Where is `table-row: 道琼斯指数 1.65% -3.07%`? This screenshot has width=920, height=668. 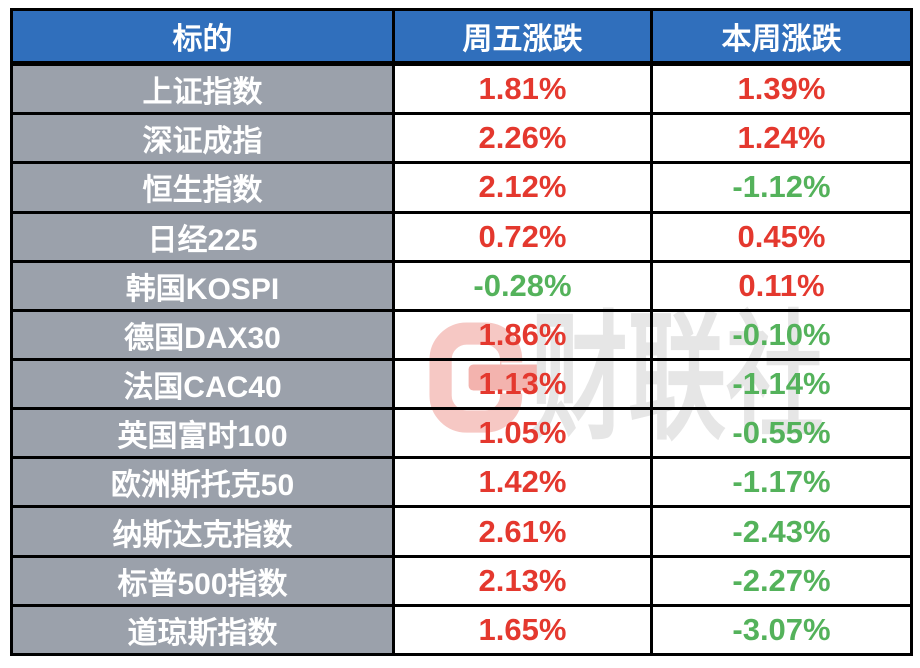
table-row: 道琼斯指数 1.65% -3.07% is located at coordinates (461, 630).